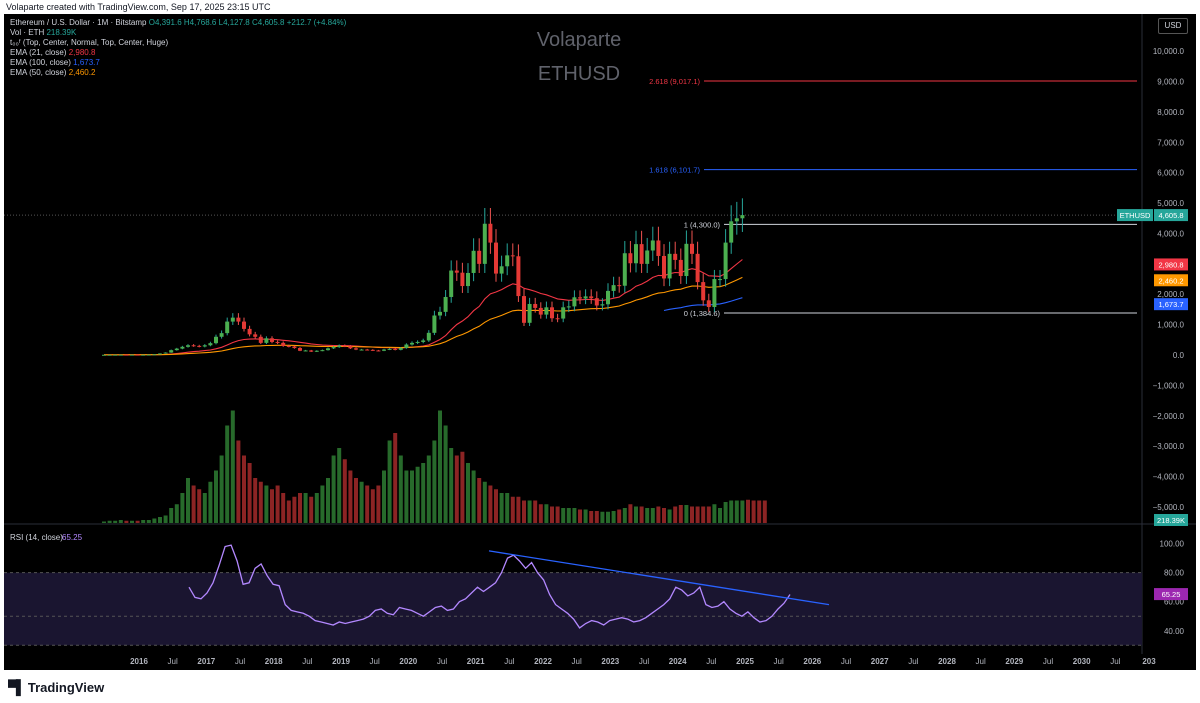 The image size is (1200, 703). I want to click on fib-level-label: 2.618 (9,017.1), so click(674, 81).